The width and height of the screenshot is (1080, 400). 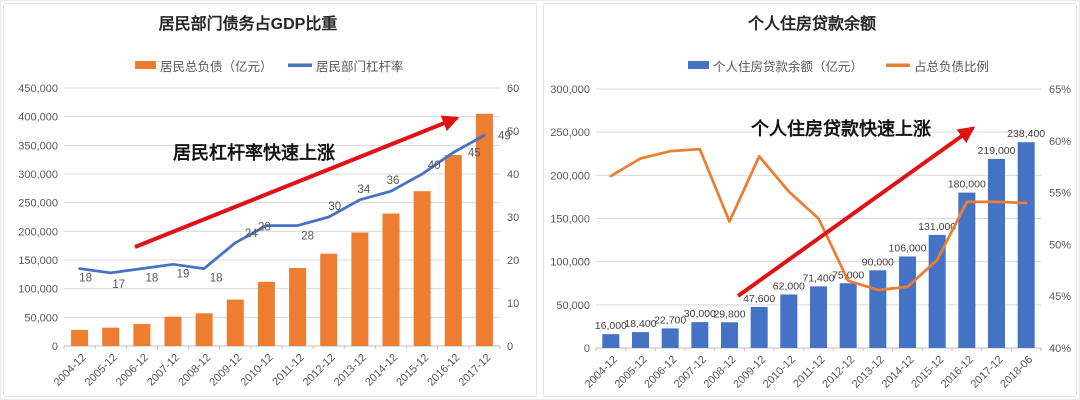 I want to click on bar-value-label: 180,000, so click(x=967, y=185).